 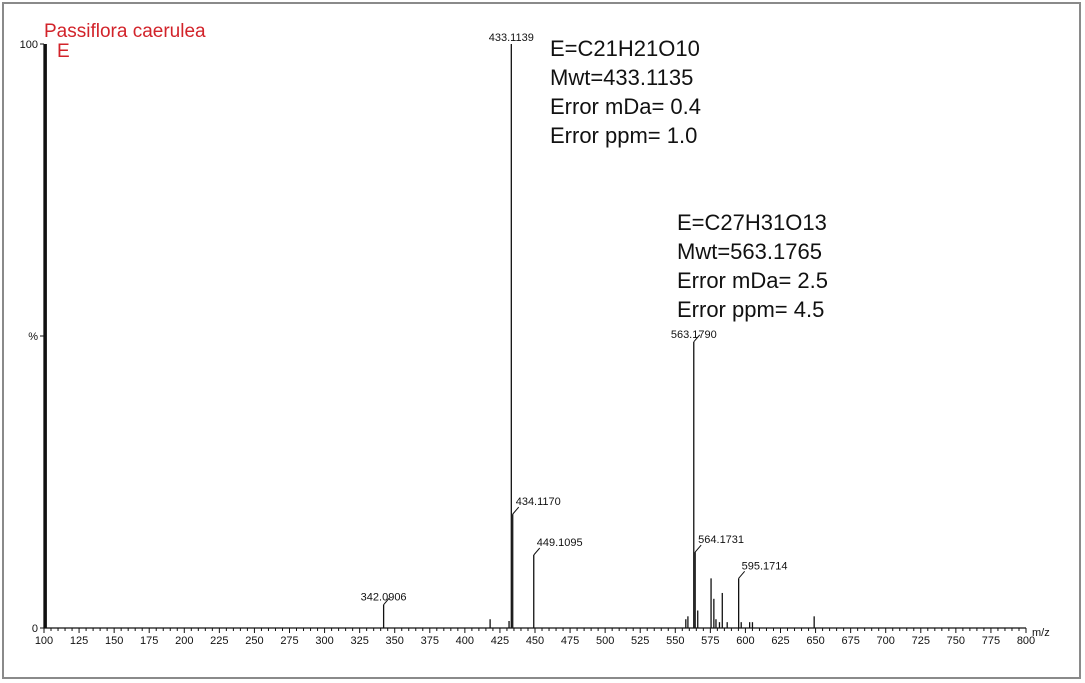 I want to click on peak-label: 595.1714, so click(x=765, y=566).